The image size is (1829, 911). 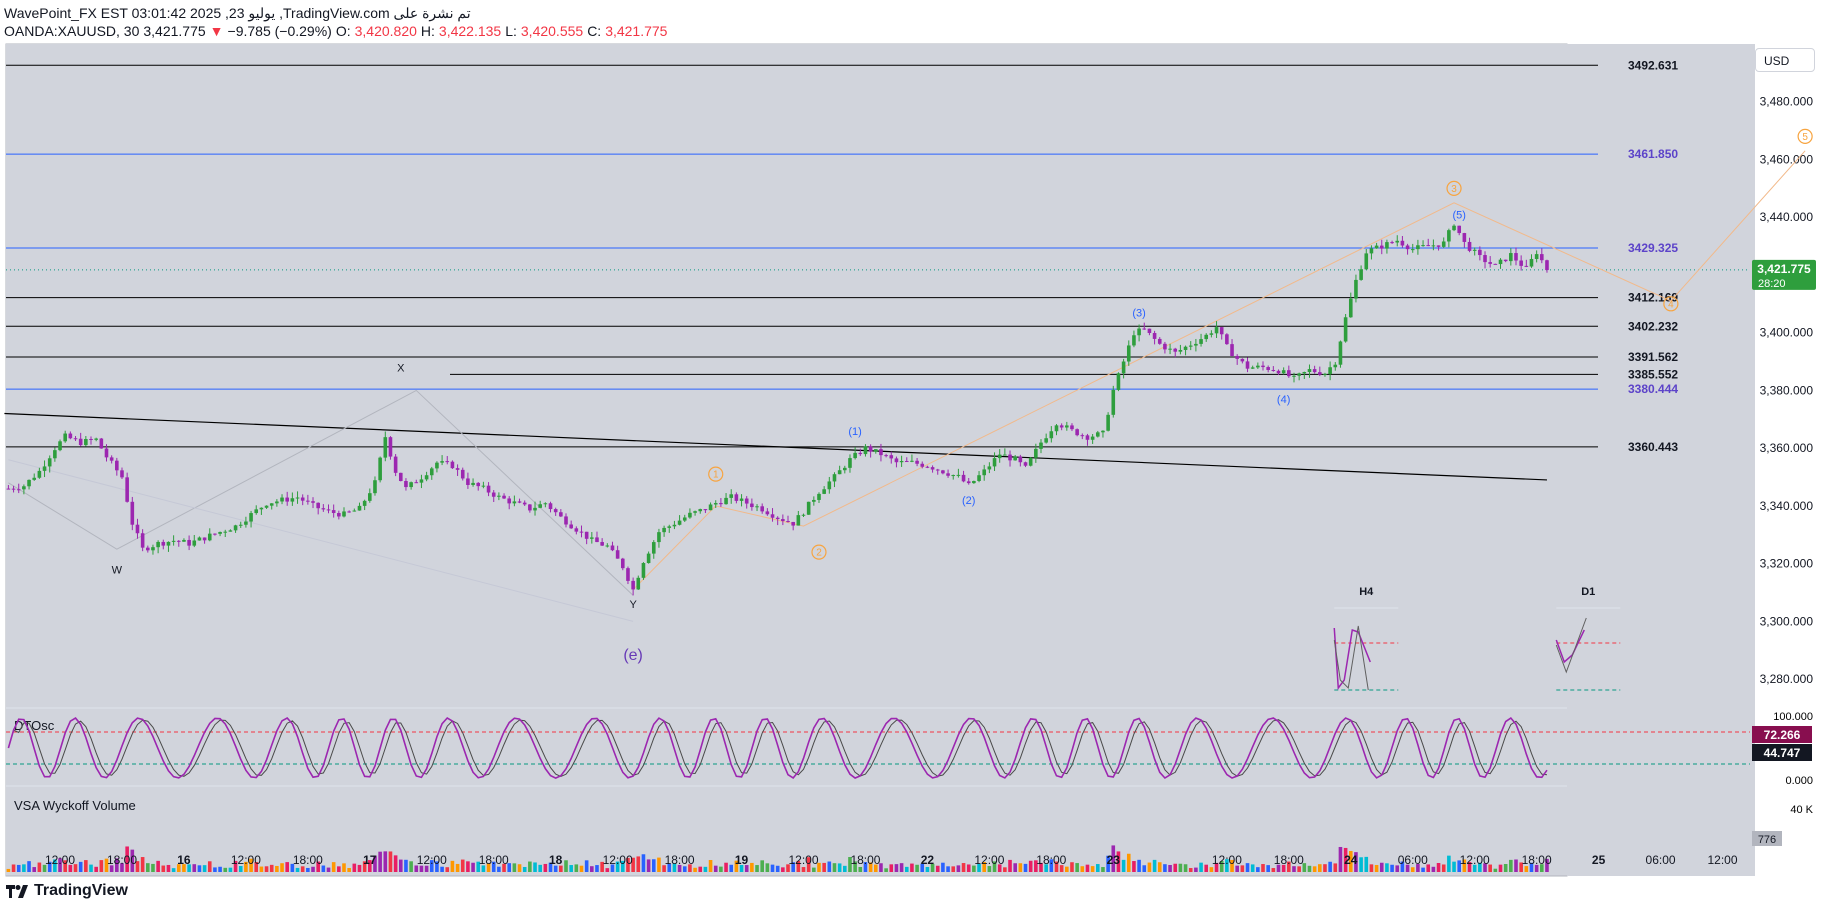 I want to click on wave-label: Y, so click(x=633, y=605).